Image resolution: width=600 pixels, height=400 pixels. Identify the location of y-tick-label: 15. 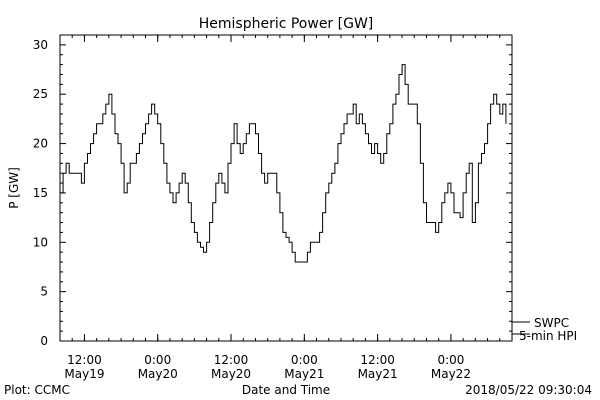
(40, 193).